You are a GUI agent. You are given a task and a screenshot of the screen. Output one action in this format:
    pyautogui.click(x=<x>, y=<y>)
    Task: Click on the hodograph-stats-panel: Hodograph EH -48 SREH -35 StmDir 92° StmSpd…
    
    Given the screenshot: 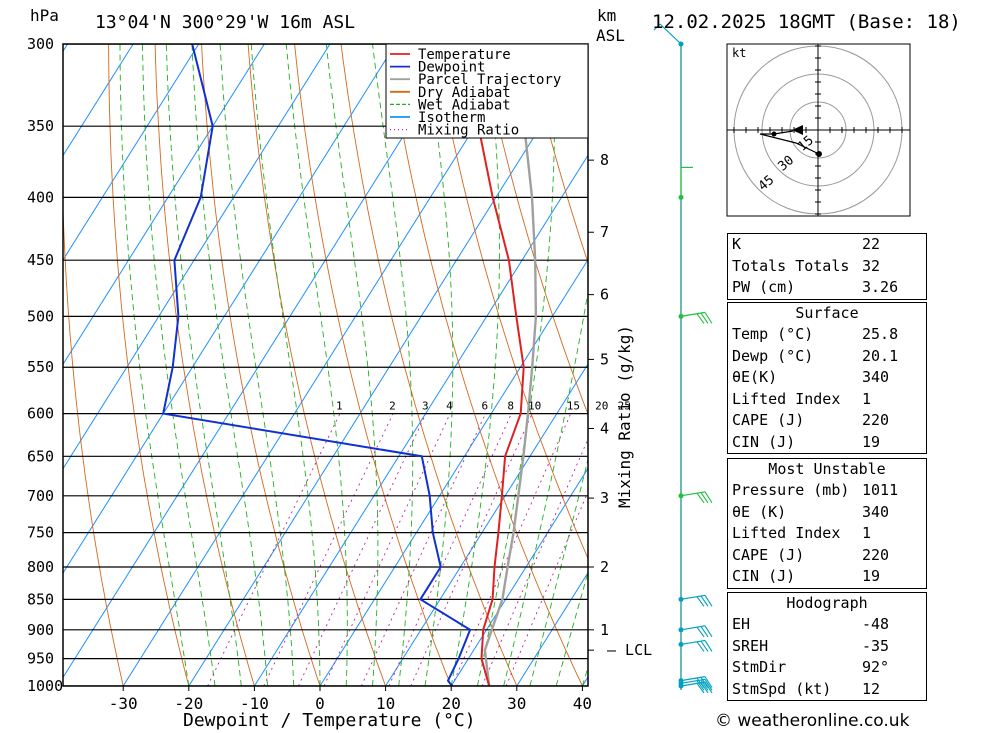 What is the action you would take?
    pyautogui.click(x=827, y=646)
    